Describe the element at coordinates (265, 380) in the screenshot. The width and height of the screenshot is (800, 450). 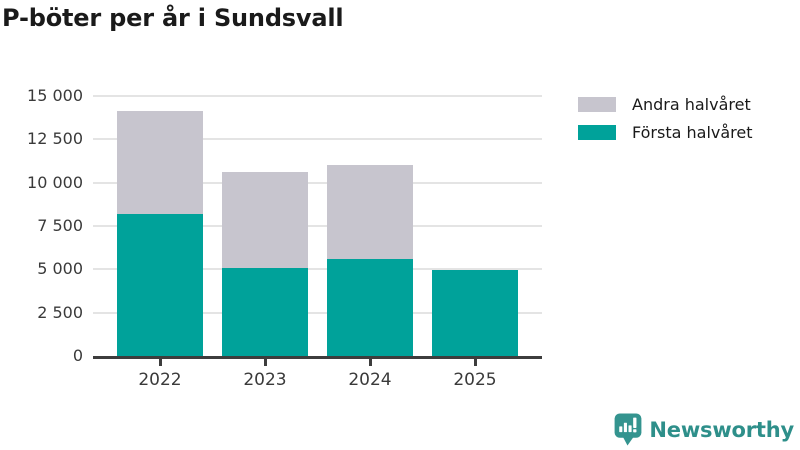
I see `x-tick-label: 2023` at that location.